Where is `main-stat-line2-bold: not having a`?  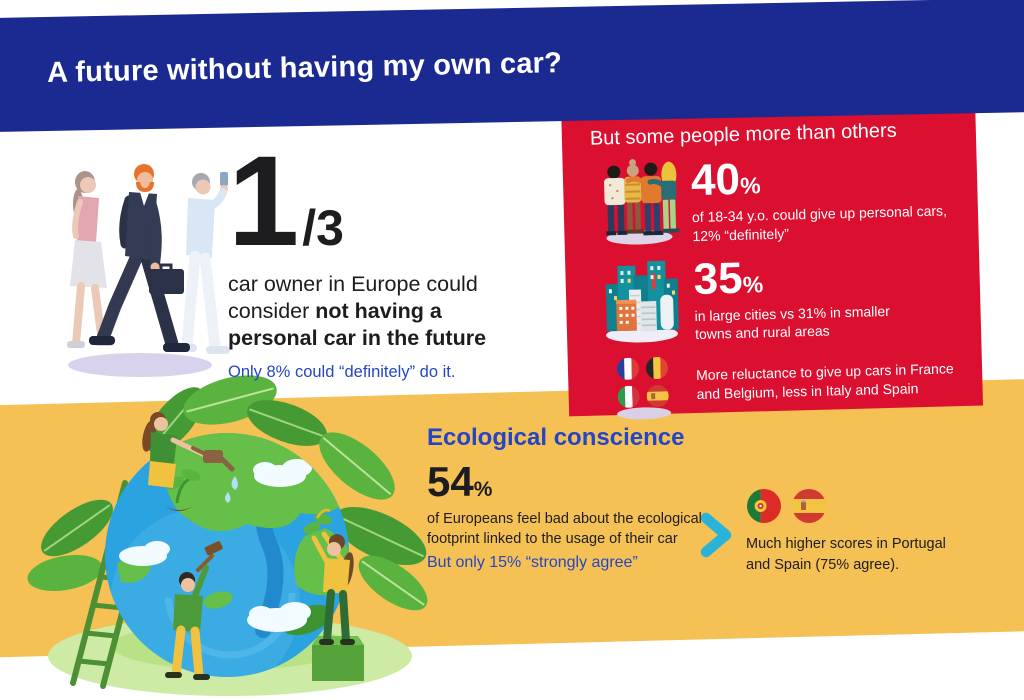
main-stat-line2-bold: not having a is located at coordinates (378, 311).